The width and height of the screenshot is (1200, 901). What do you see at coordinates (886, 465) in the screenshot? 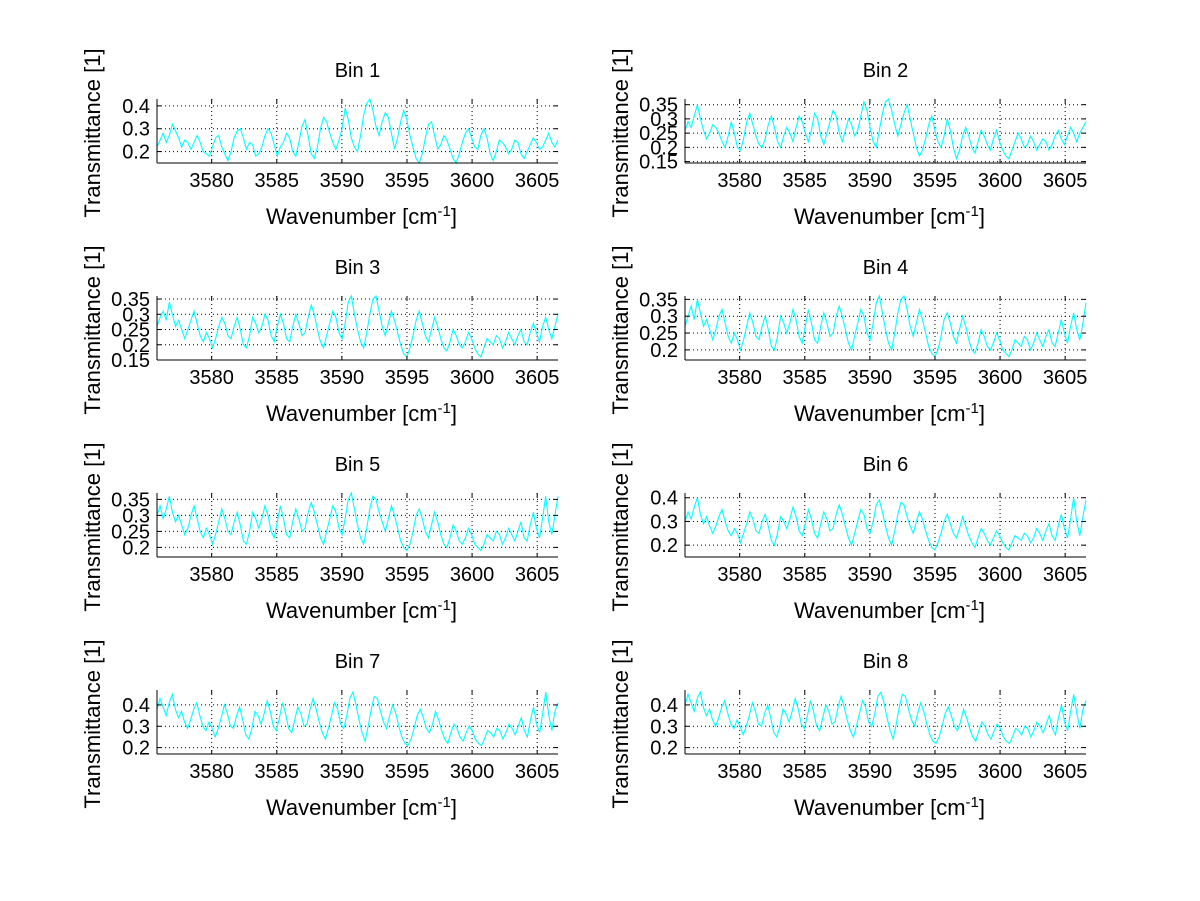
I see `subplot-title: Bin 6` at bounding box center [886, 465].